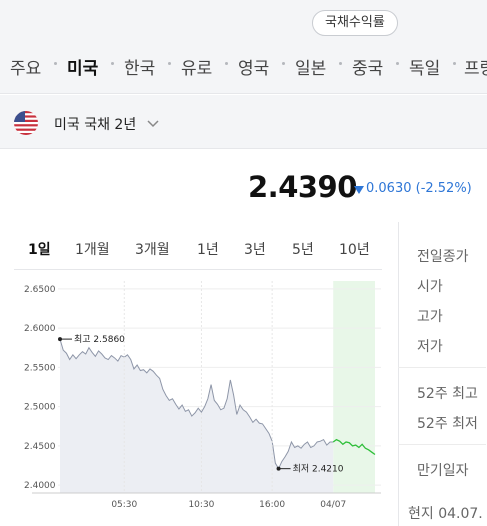 This screenshot has height=526, width=487. I want to click on tab-main: 주요, so click(26, 69).